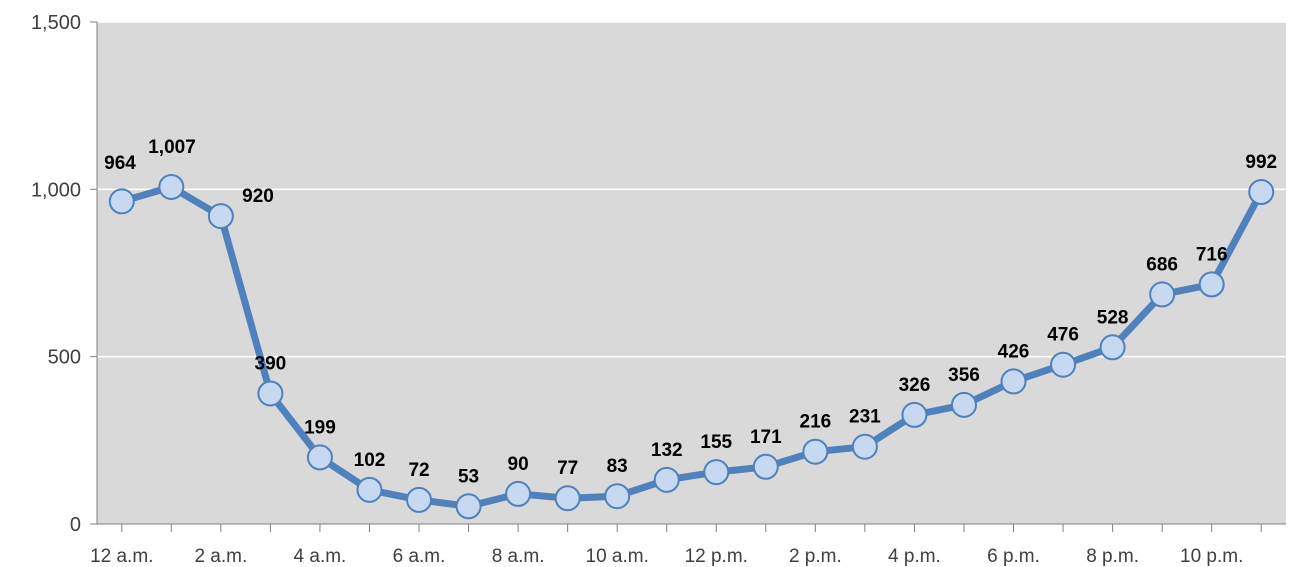 The height and width of the screenshot is (567, 1289). What do you see at coordinates (320, 556) in the screenshot?
I see `x-tick-label: 4 a.m.` at bounding box center [320, 556].